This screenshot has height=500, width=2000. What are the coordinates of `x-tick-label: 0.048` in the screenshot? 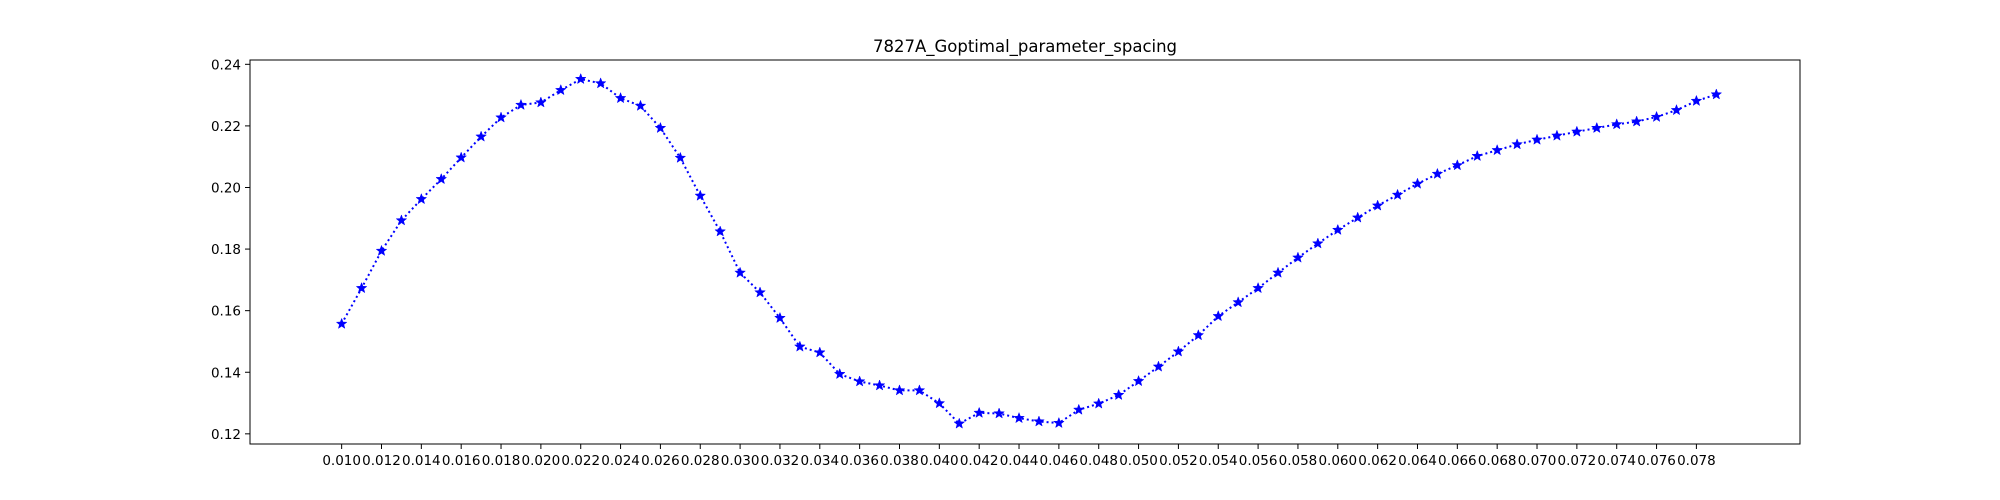 It's located at (1098, 461).